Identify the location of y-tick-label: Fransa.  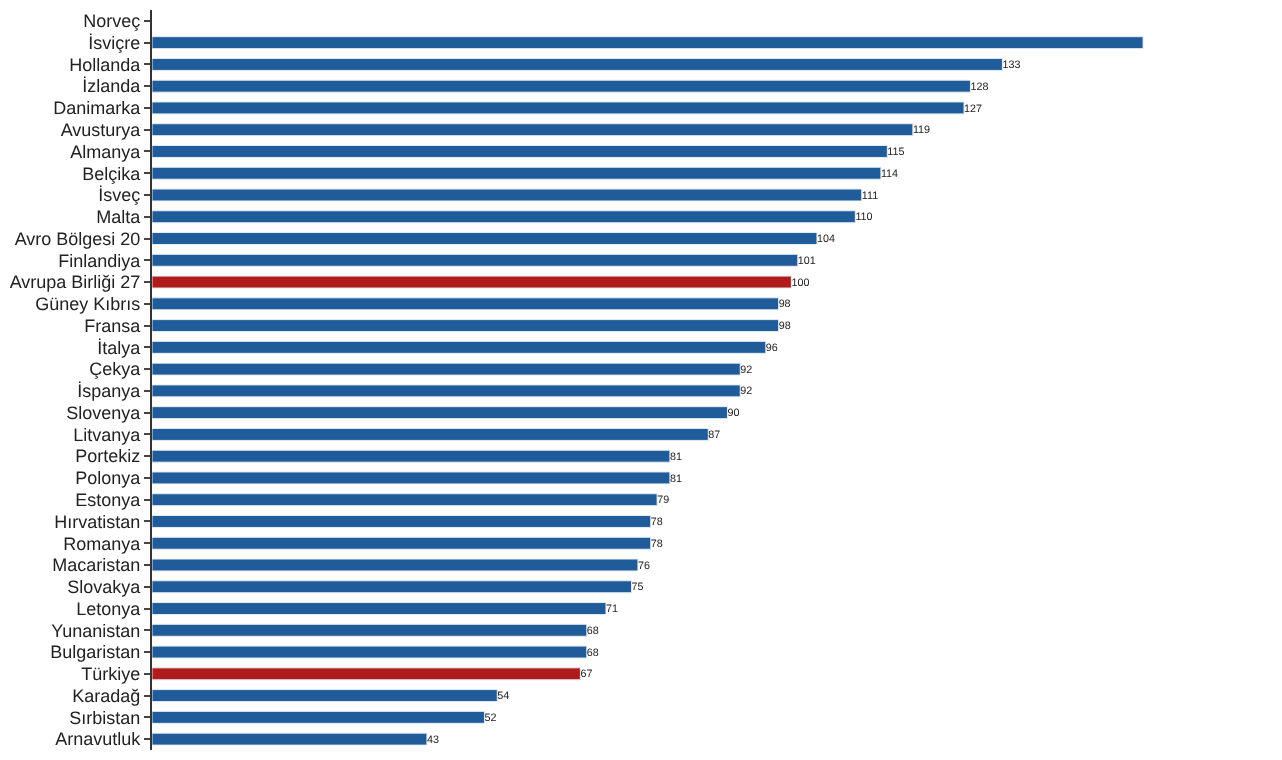
(112, 325).